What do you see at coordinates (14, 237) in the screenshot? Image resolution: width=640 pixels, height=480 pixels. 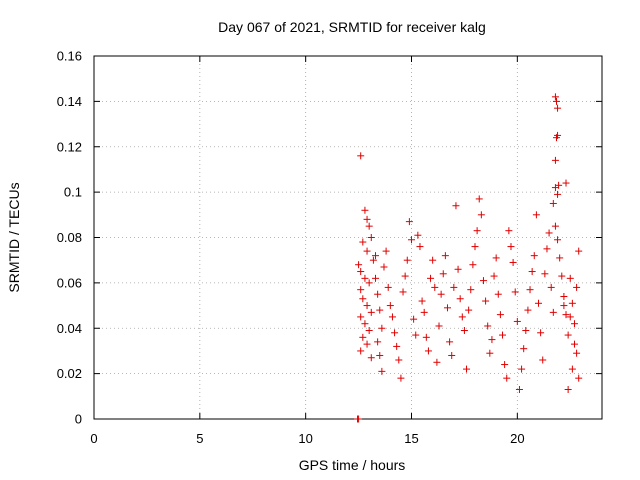 I see `y-axis-label: SRMTID / TECUs` at bounding box center [14, 237].